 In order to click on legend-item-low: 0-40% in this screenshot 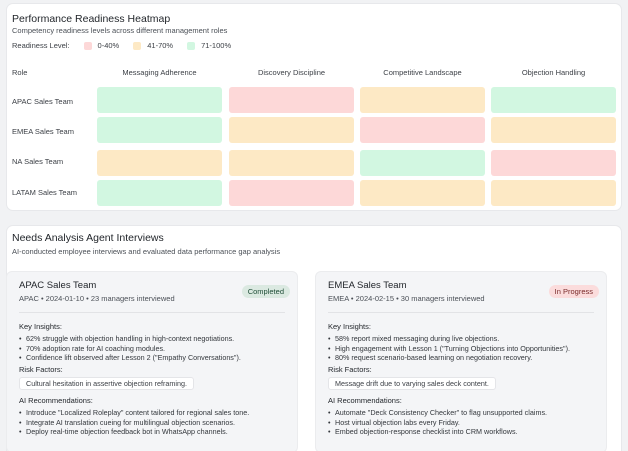, I will do `click(101, 45)`.